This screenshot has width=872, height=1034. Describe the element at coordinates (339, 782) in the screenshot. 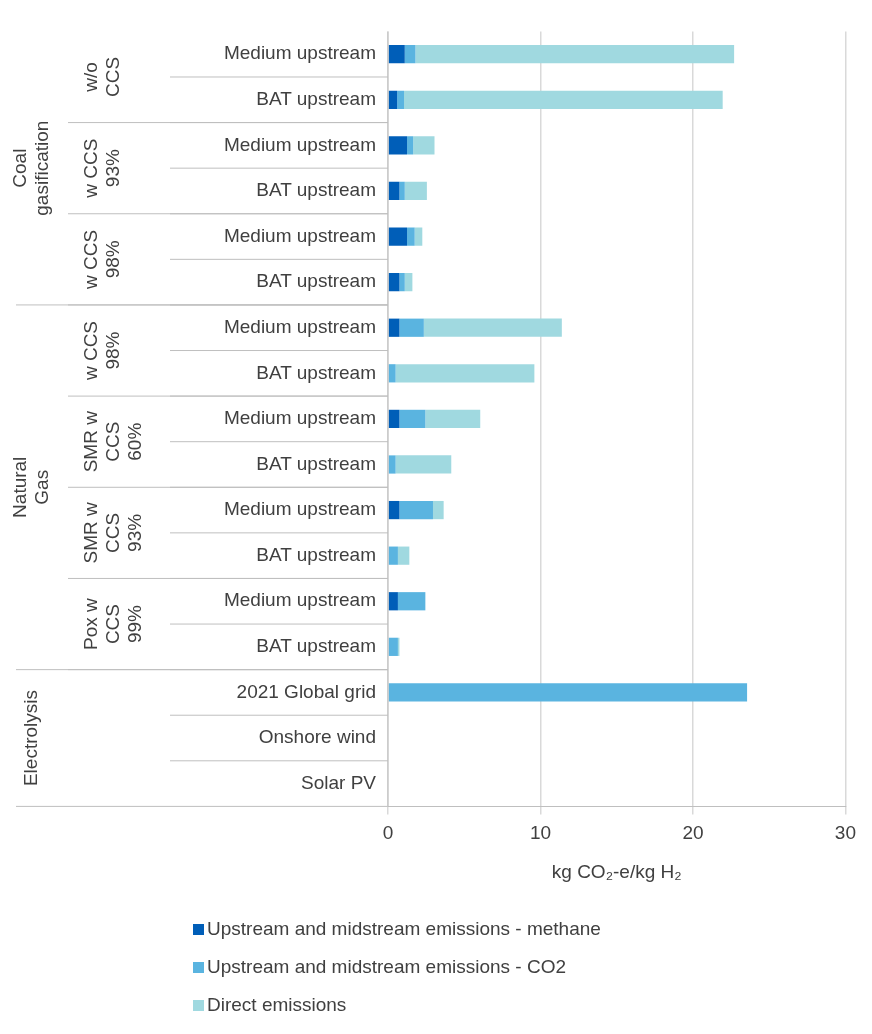

I see `y-tick-label: Solar PV` at that location.